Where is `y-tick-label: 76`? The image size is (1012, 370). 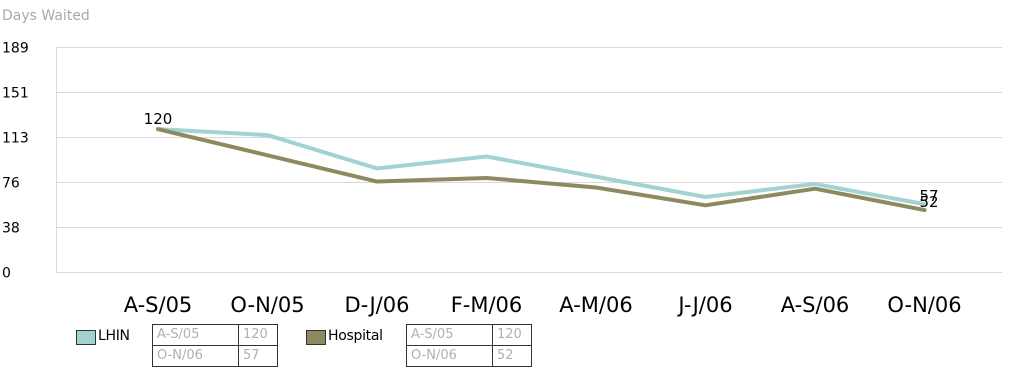
y-tick-label: 76 is located at coordinates (11, 184).